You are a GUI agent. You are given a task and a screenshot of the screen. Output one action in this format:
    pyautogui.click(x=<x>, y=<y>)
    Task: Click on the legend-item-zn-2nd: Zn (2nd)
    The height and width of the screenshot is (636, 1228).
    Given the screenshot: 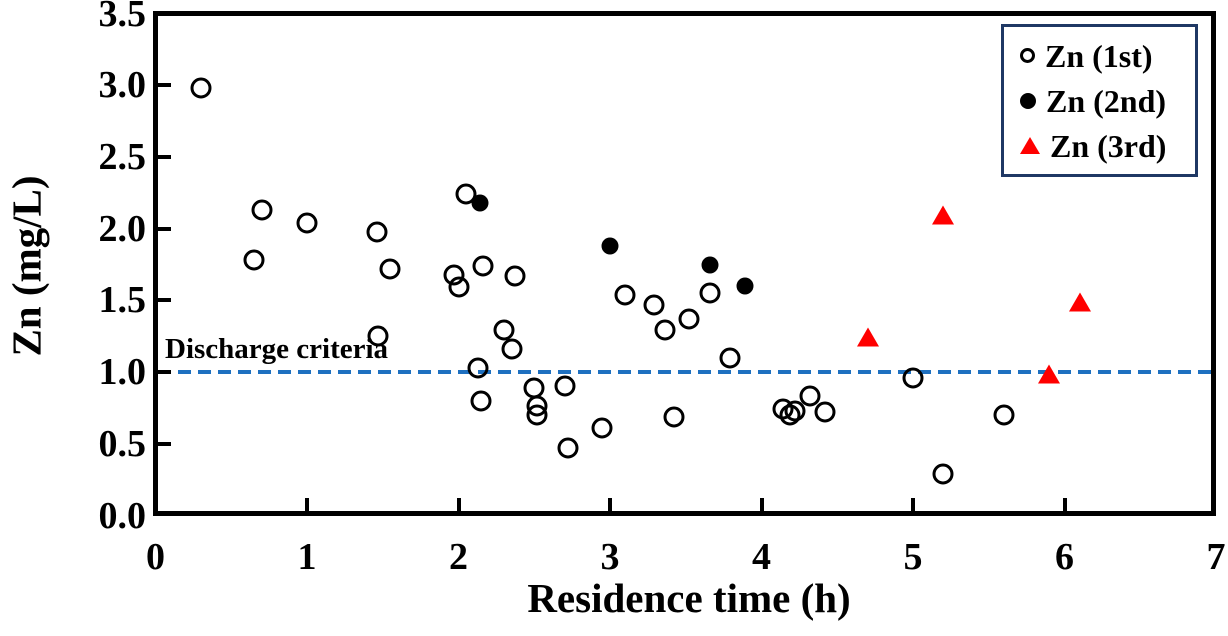 What is the action you would take?
    pyautogui.click(x=1107, y=101)
    